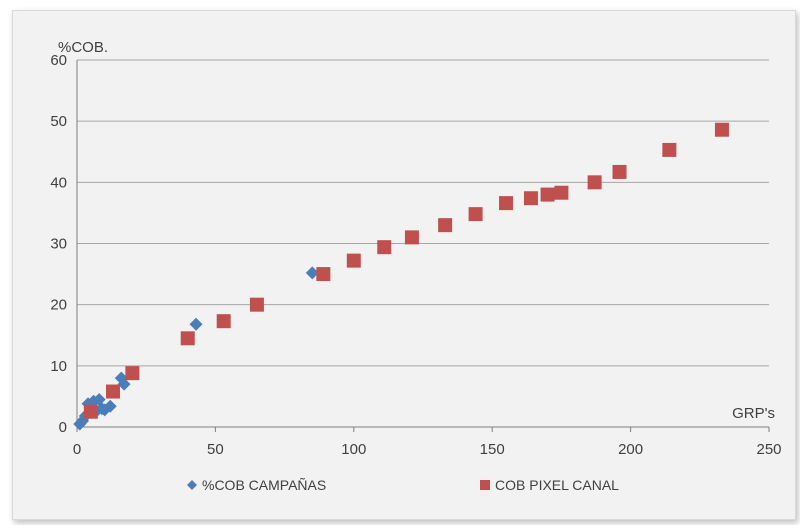 This screenshot has height=525, width=800. Describe the element at coordinates (353, 449) in the screenshot. I see `x-tick-label: 100` at that location.